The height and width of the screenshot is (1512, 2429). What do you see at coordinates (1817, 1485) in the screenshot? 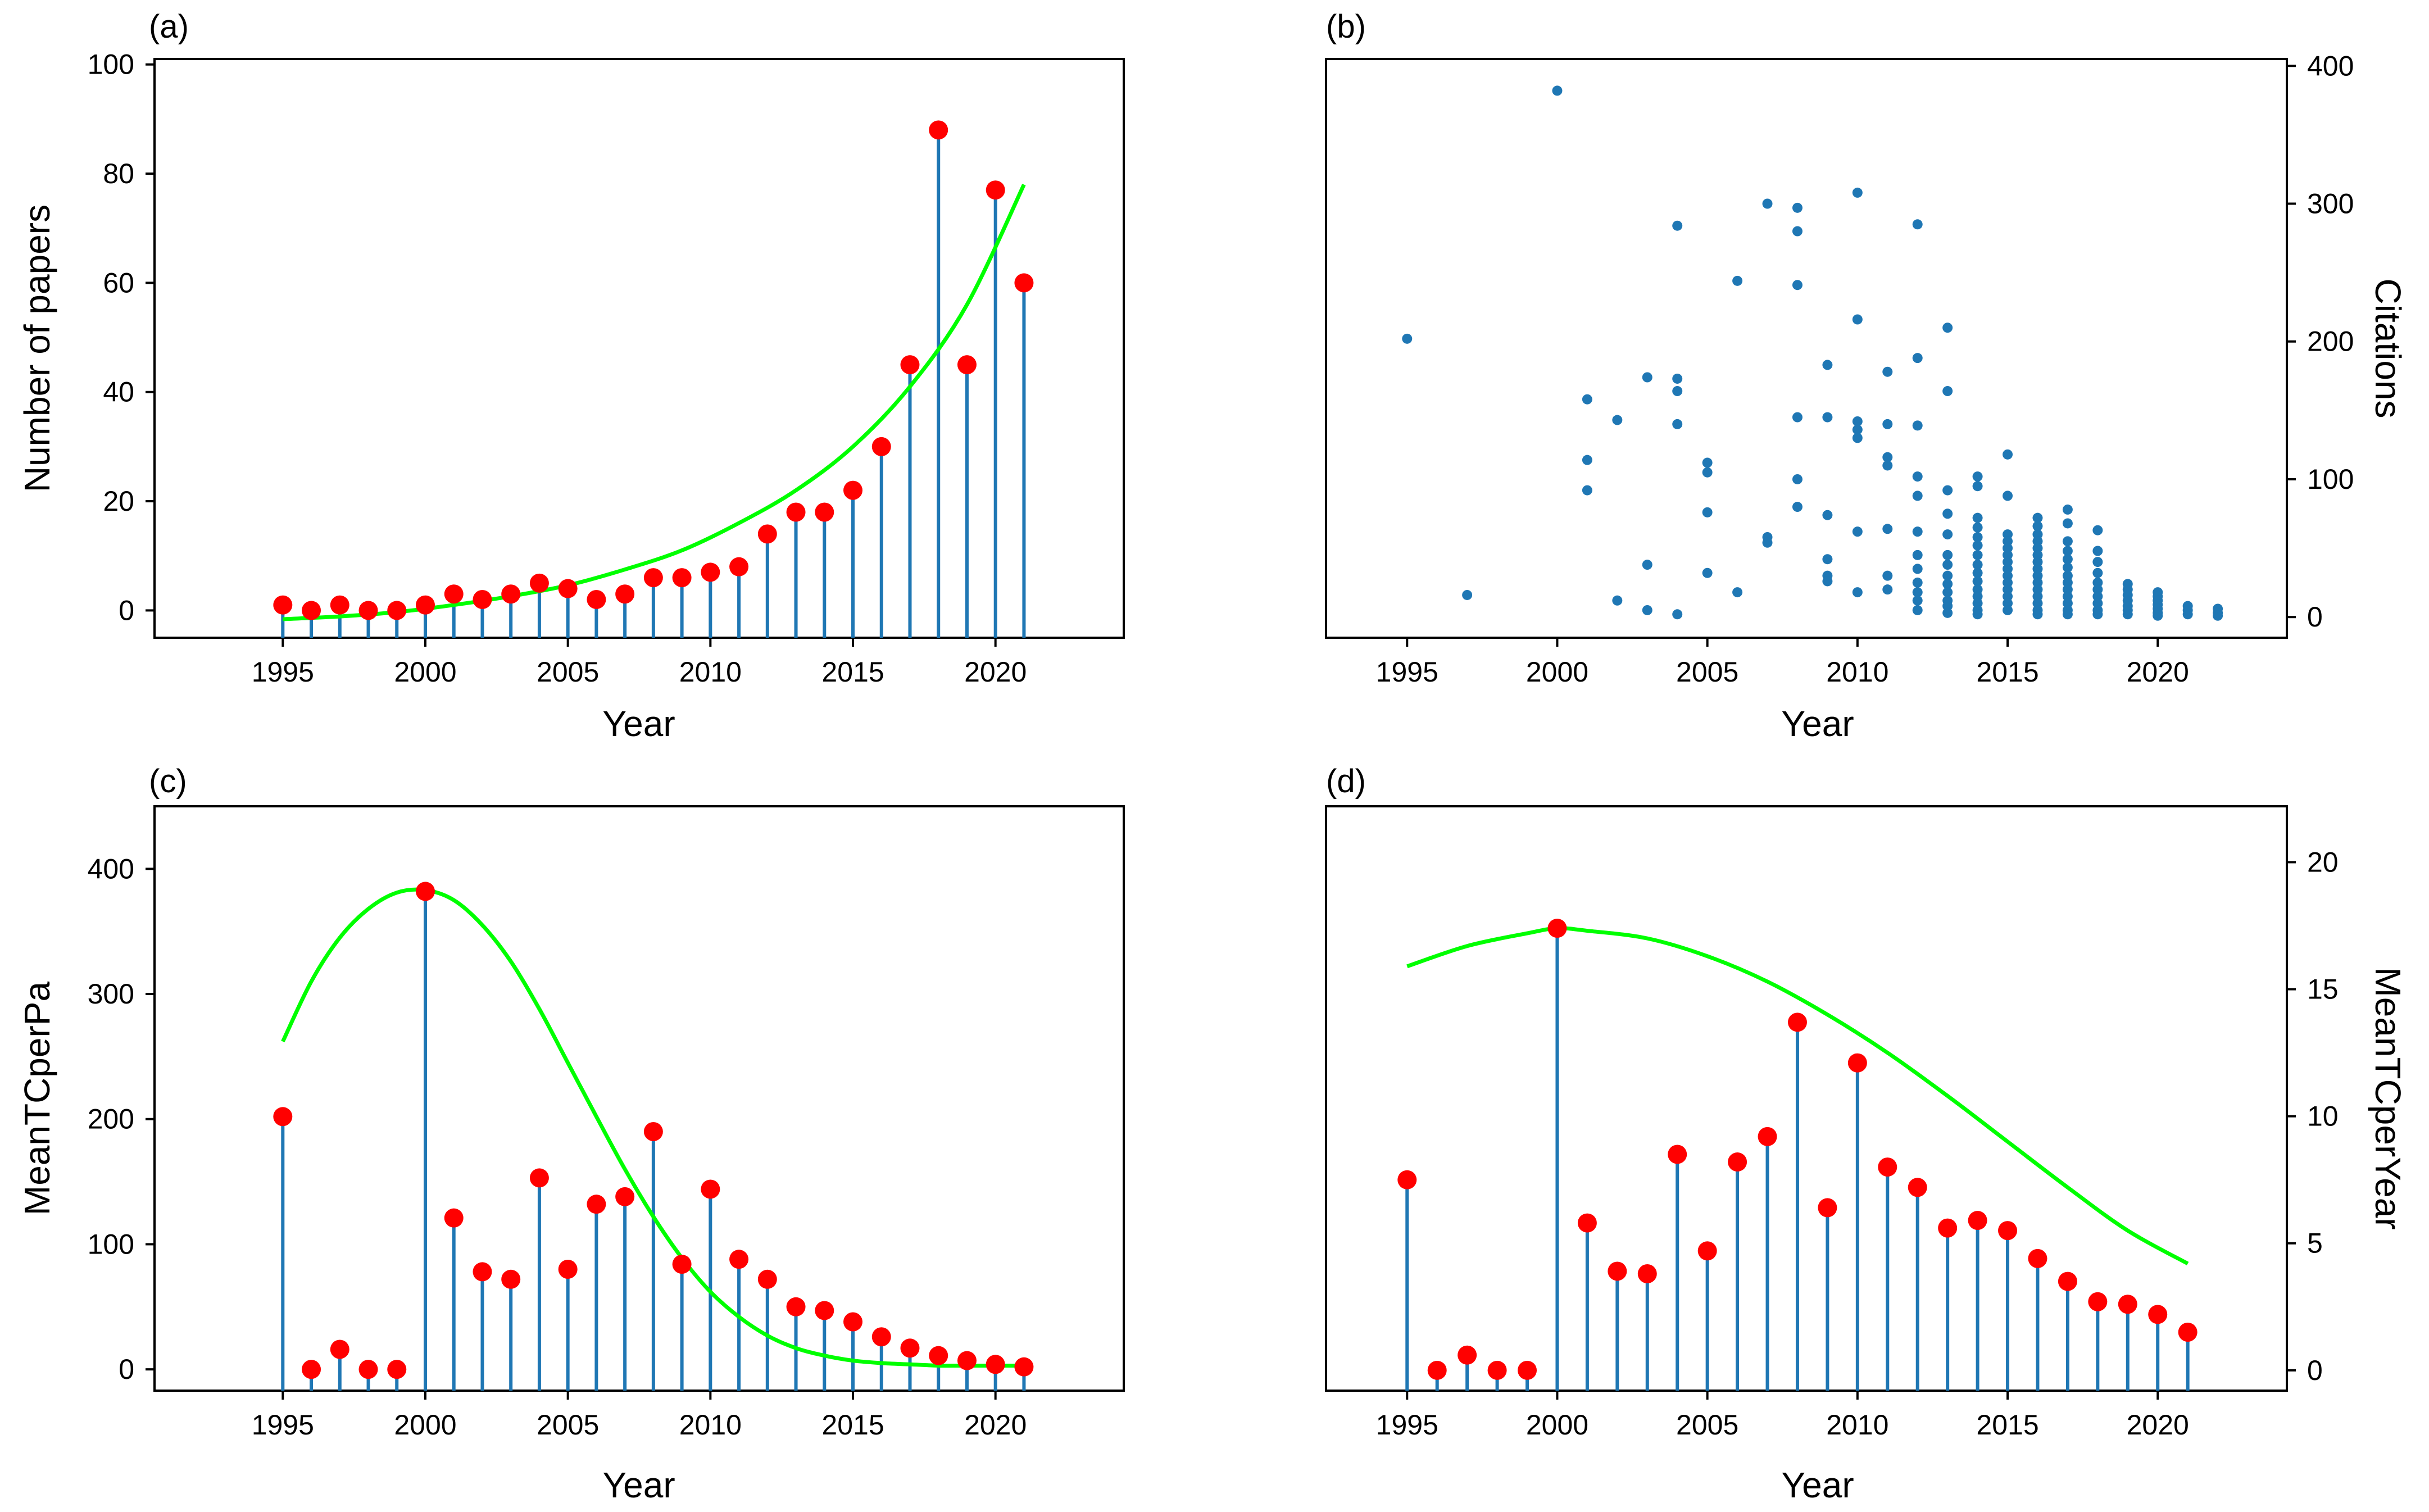
I see `panel-d-xlabel: Year` at bounding box center [1817, 1485].